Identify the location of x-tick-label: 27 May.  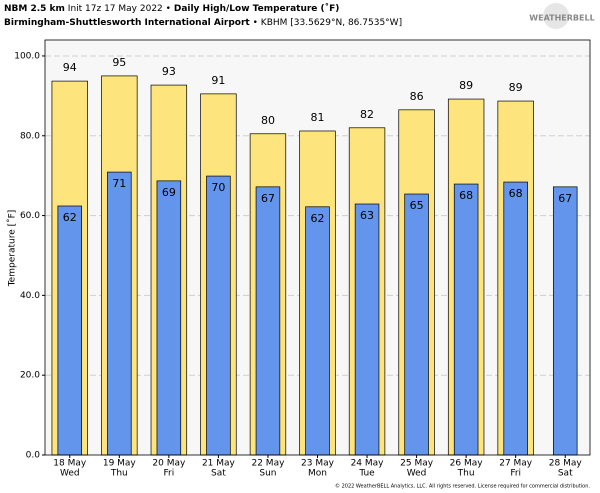
(516, 464).